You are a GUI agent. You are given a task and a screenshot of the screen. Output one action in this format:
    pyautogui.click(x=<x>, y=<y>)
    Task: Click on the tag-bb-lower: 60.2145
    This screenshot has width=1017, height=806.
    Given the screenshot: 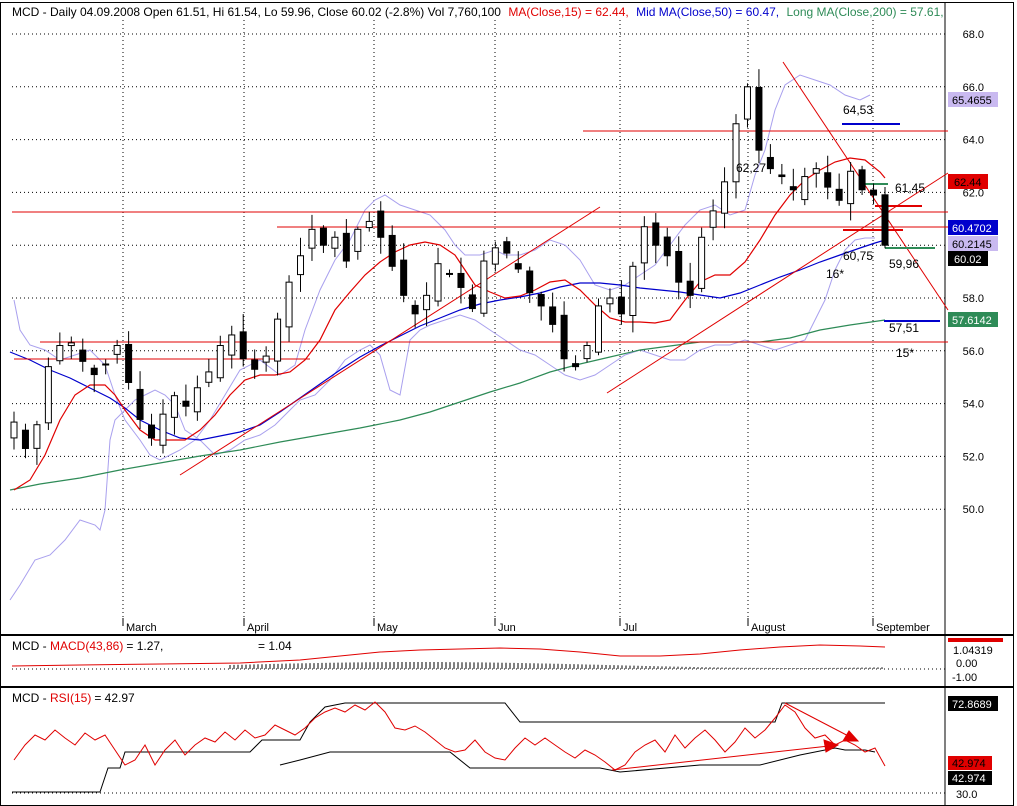 What is the action you would take?
    pyautogui.click(x=972, y=245)
    